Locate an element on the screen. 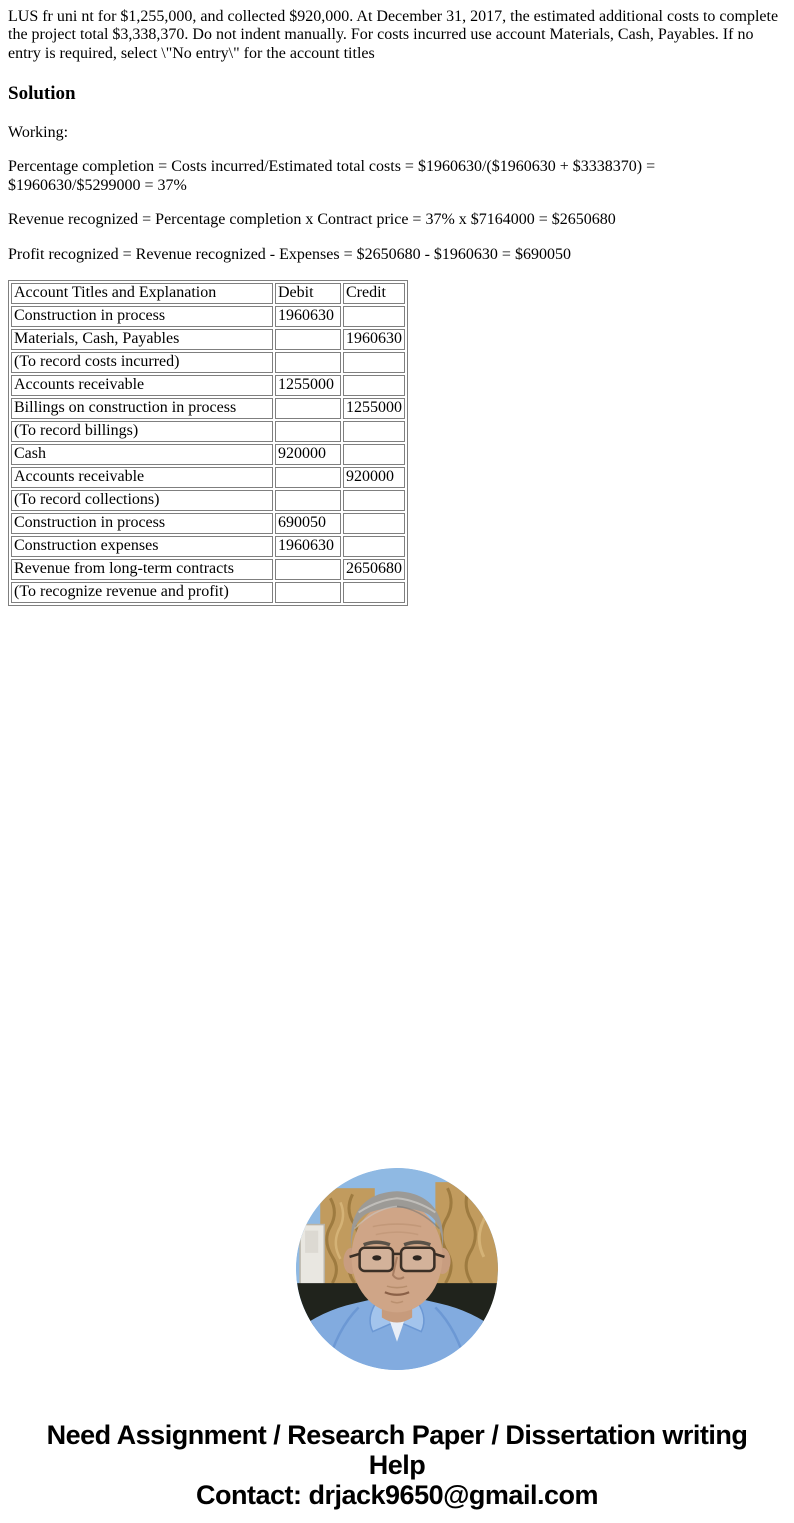 This screenshot has height=1523, width=794. solution-heading: Solution is located at coordinates (42, 94).